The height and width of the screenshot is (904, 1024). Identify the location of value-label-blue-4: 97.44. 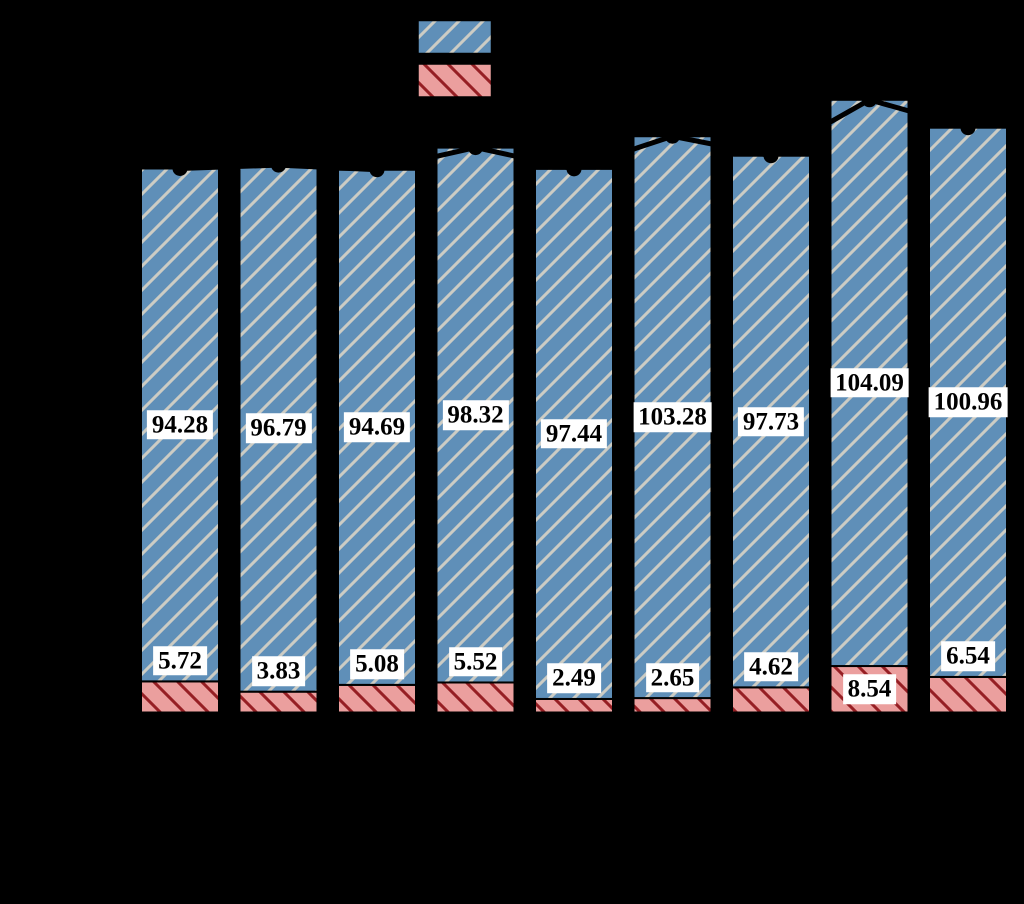
(574, 434).